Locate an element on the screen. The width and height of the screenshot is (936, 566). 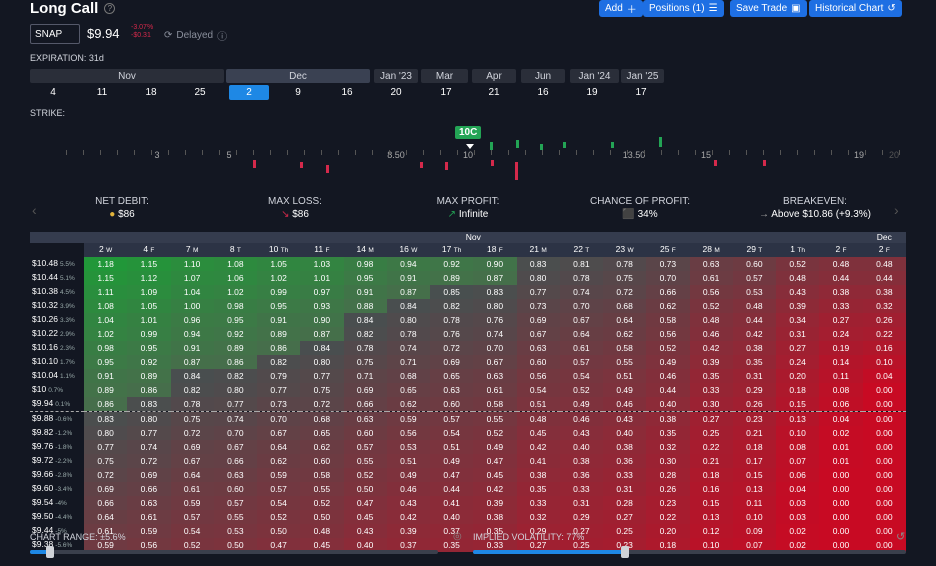
pl-cell: 0.76 is located at coordinates (452, 334).